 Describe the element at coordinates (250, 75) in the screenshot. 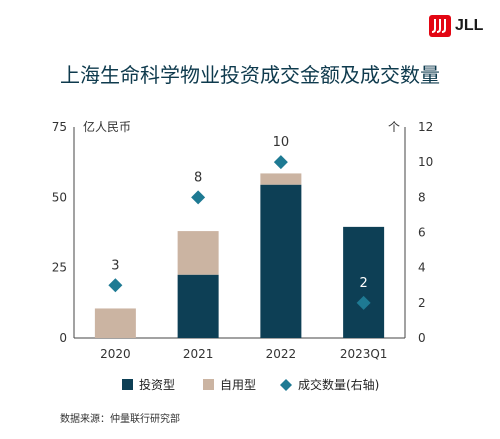

I see `chart-title: 上海生命科学物业投资成交金额及成交数量` at that location.